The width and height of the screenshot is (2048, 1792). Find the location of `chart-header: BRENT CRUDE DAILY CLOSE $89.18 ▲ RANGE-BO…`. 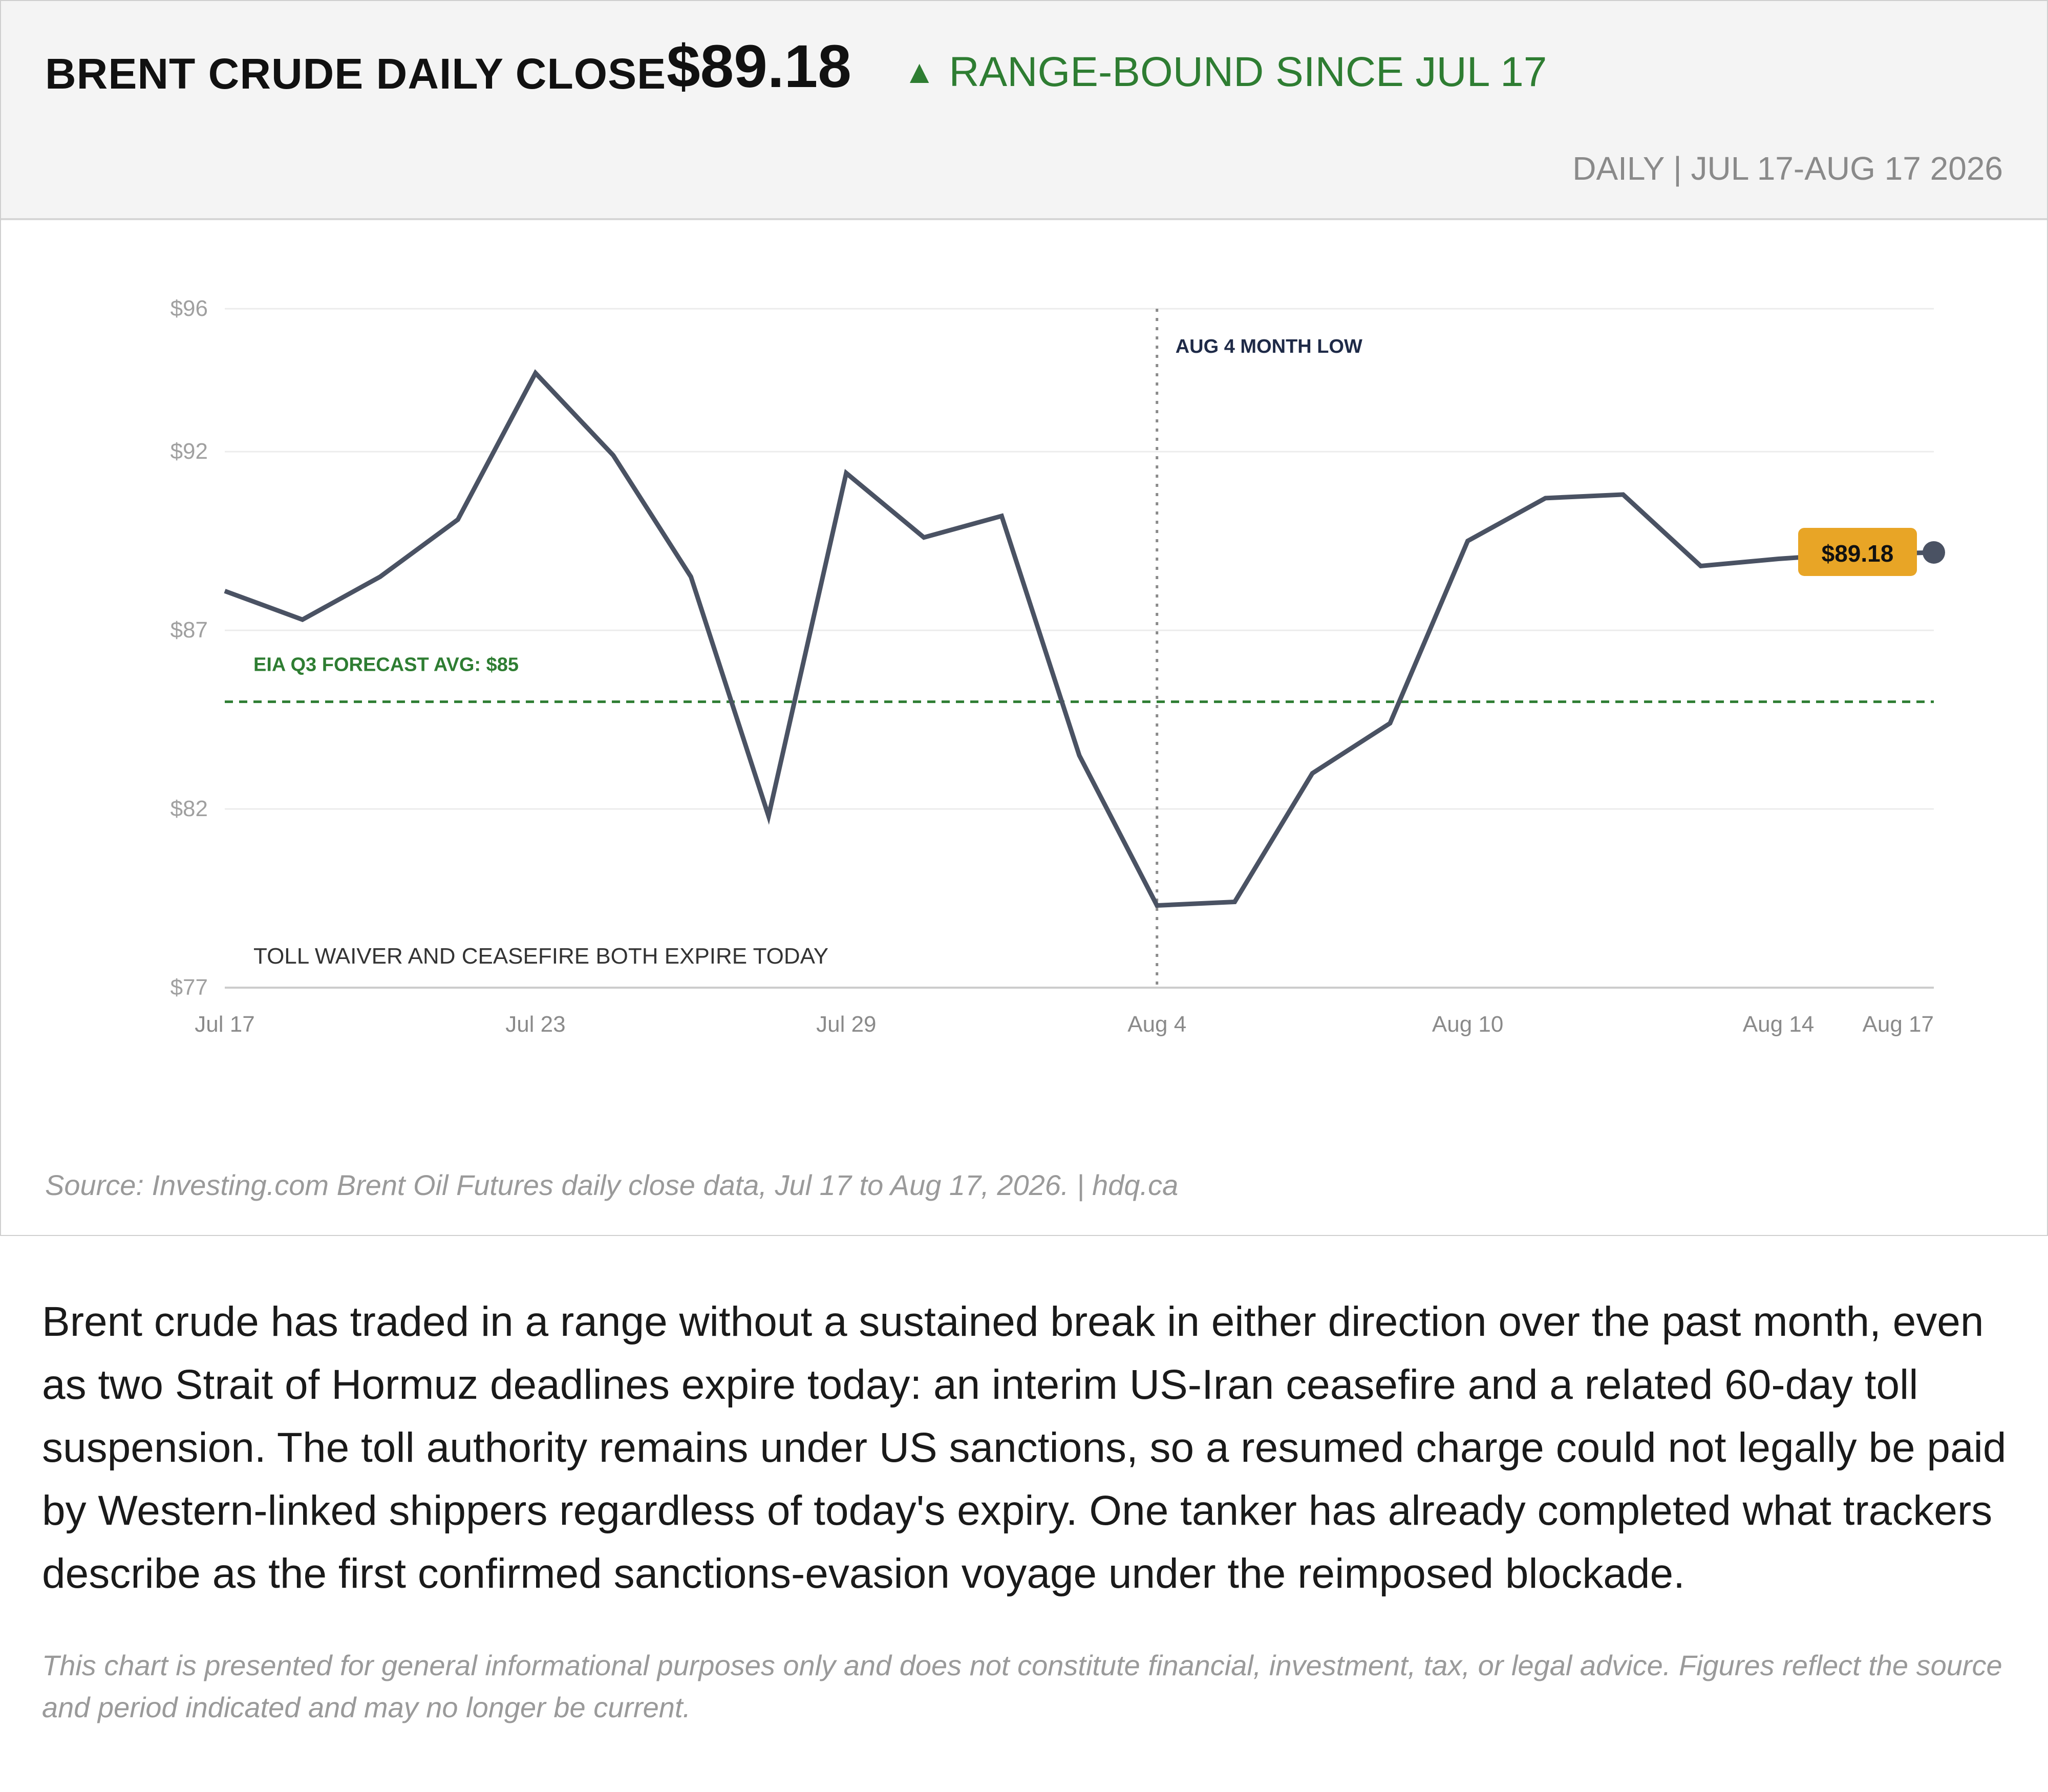

chart-header: BRENT CRUDE DAILY CLOSE $89.18 ▲ RANGE-BO… is located at coordinates (1024, 110).